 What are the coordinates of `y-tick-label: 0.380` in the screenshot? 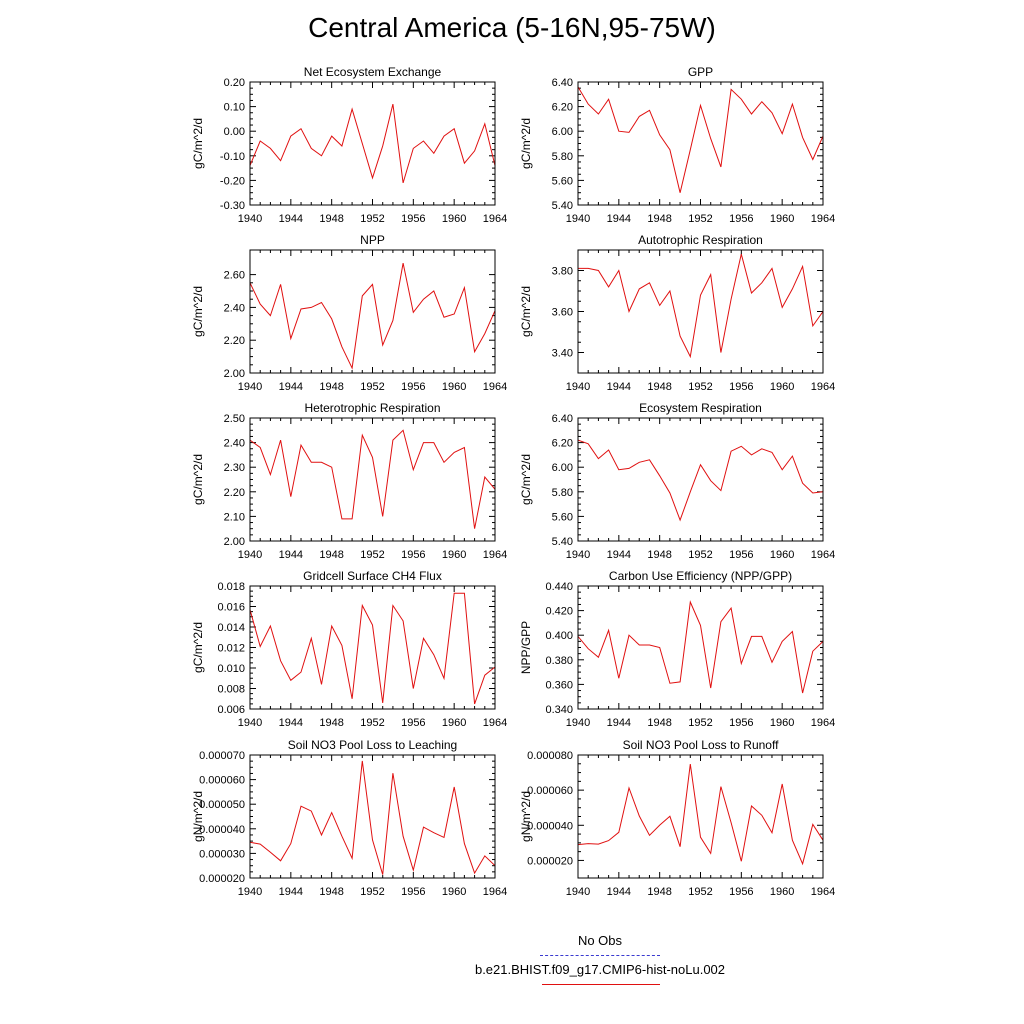 It's located at (559, 661).